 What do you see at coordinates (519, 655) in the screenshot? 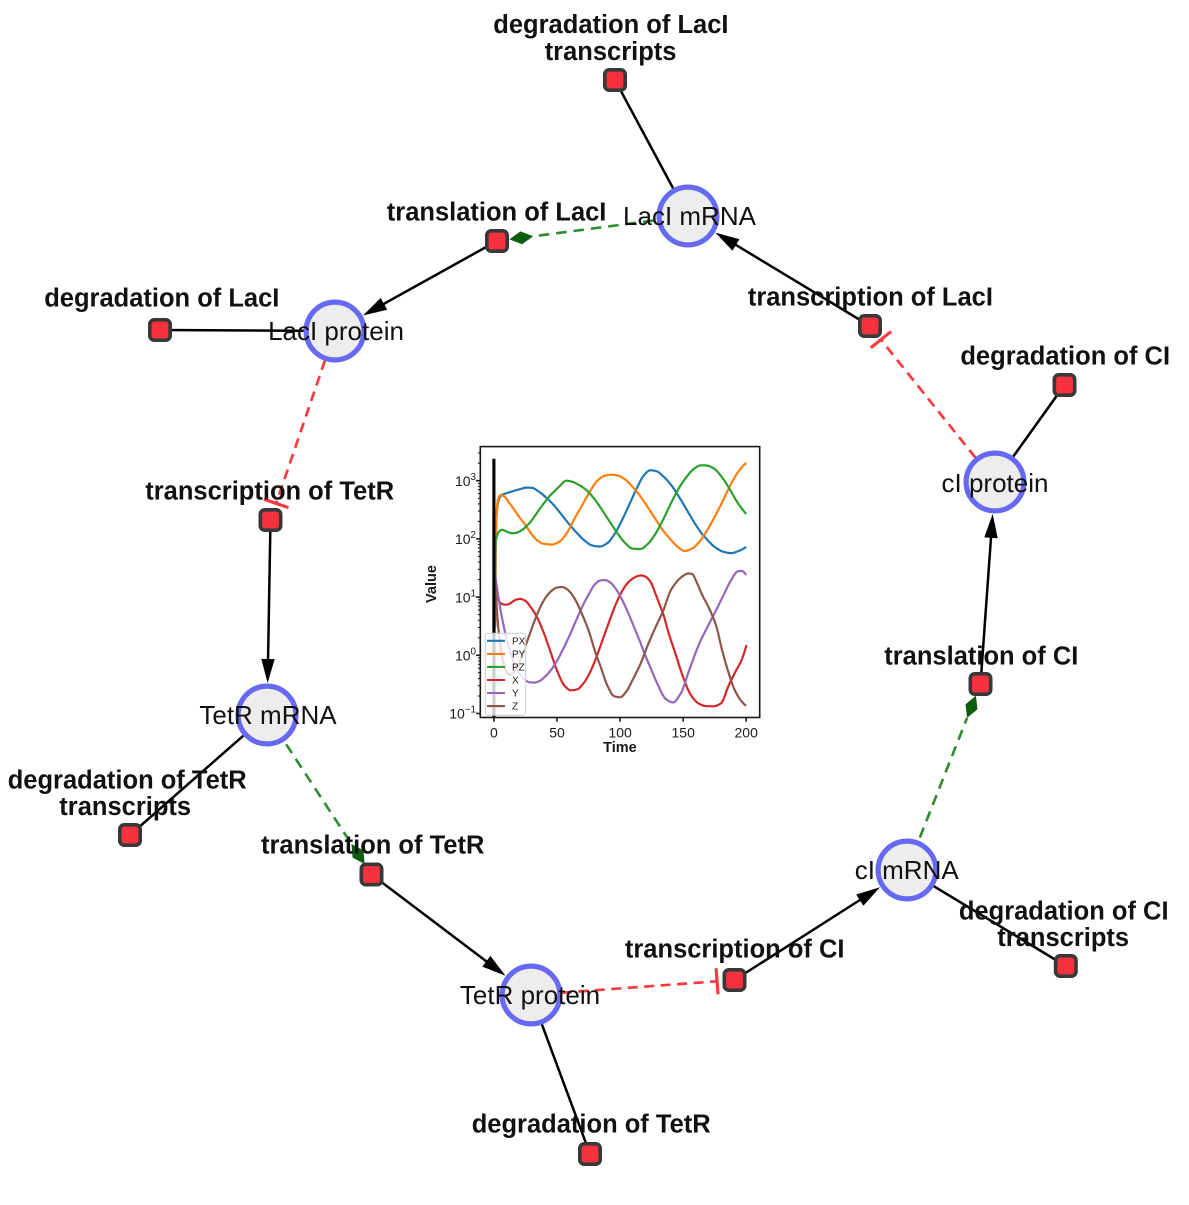
I see `svg-text: PY` at bounding box center [519, 655].